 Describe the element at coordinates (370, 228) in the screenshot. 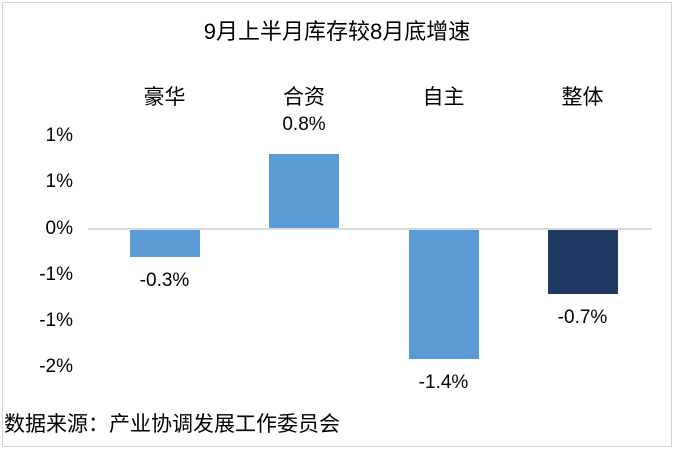

I see `zero-axis-line` at that location.